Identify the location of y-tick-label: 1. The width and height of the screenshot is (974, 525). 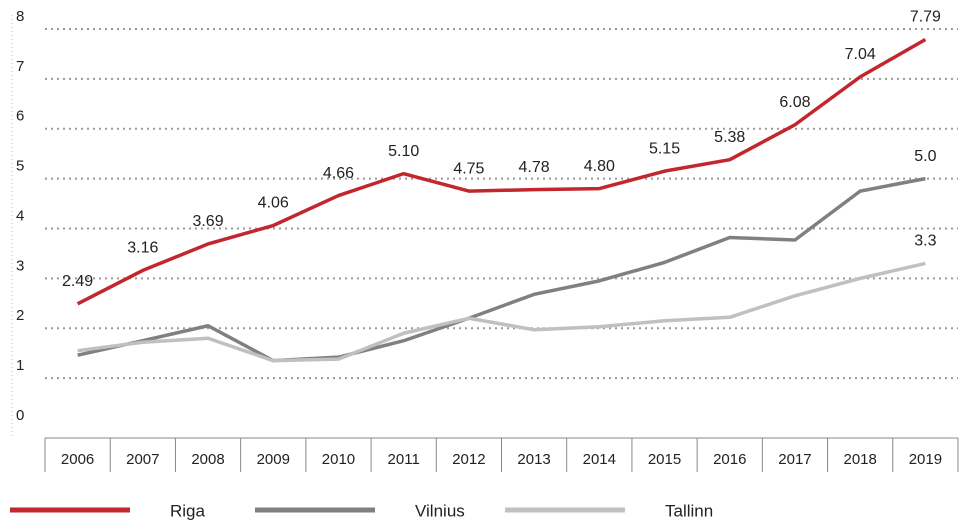
(20, 365).